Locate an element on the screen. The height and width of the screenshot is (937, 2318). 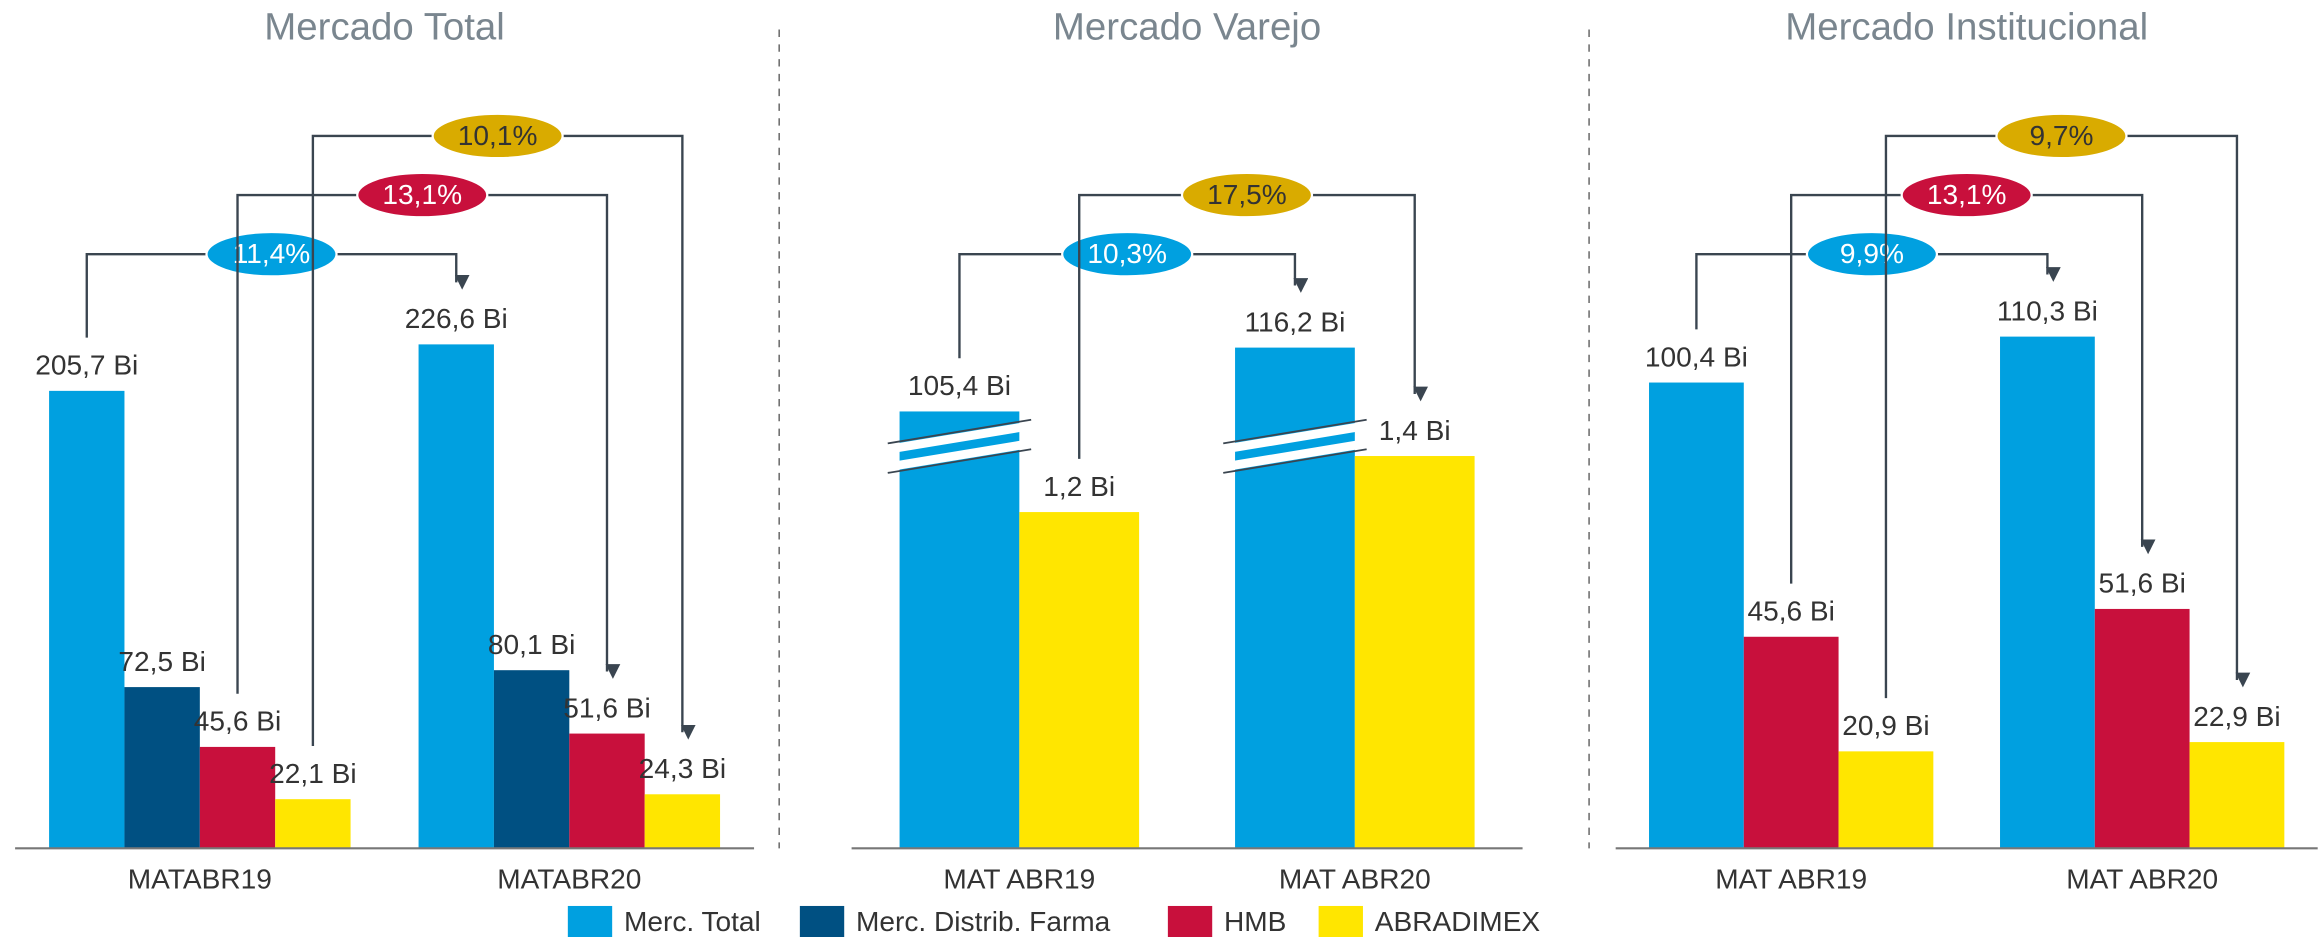
legend-label: Merc. Distrib. Farma is located at coordinates (983, 921).